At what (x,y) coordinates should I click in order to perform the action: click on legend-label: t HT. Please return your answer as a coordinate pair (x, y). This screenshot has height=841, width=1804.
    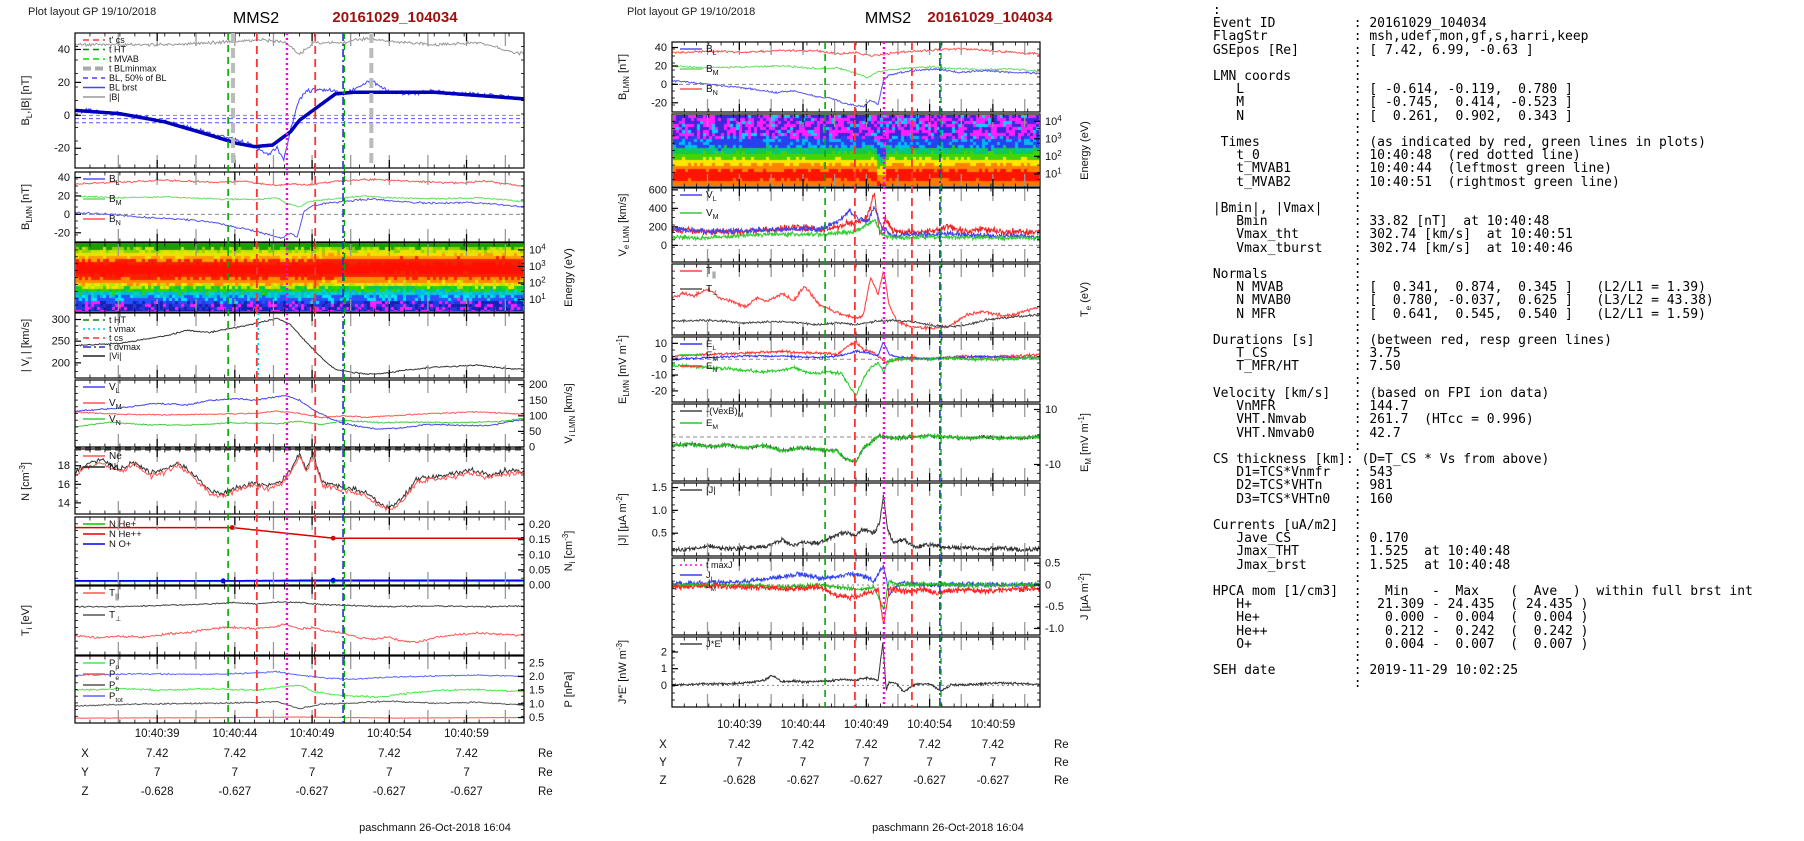
    Looking at the image, I should click on (118, 320).